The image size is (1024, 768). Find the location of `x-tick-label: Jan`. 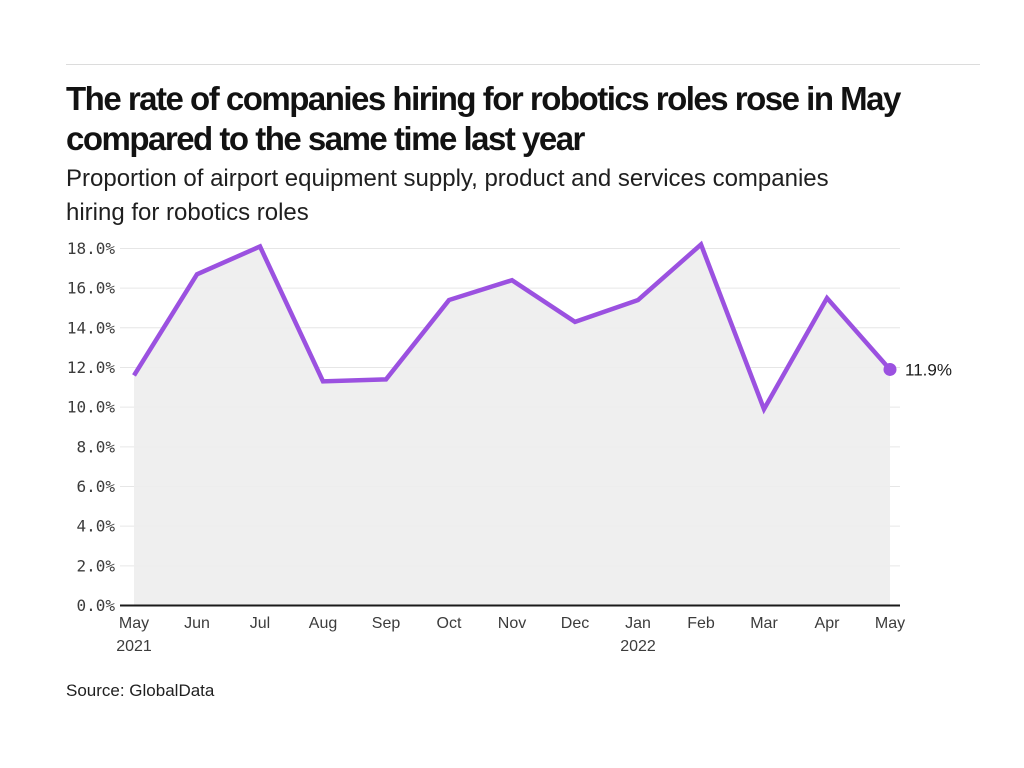

x-tick-label: Jan is located at coordinates (638, 623).